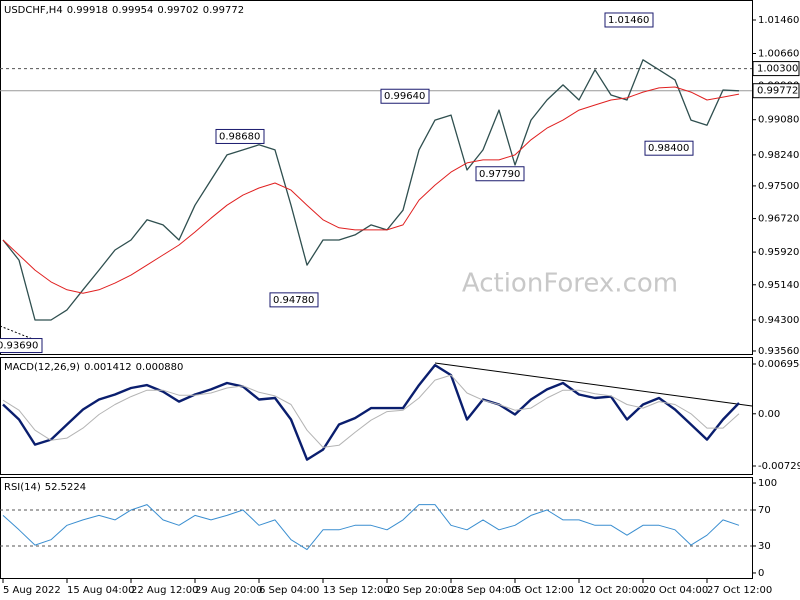 This screenshot has width=800, height=600. What do you see at coordinates (593, 384) in the screenshot?
I see `macd-trendline` at bounding box center [593, 384].